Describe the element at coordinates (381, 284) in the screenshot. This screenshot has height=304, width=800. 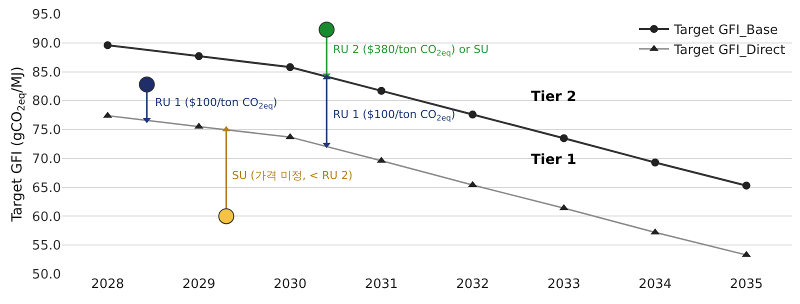
I see `x-tick-label: 2031` at that location.